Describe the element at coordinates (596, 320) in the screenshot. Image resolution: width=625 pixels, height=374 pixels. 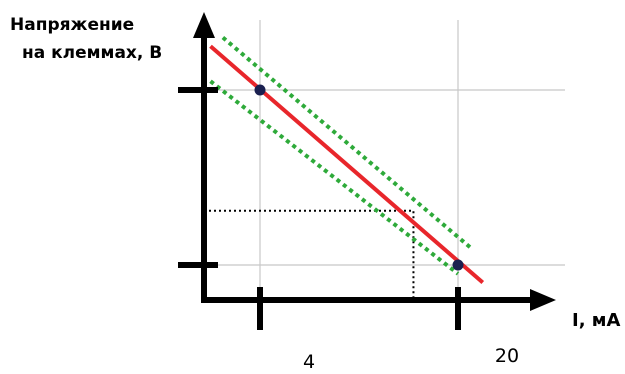
I see `x-axis-label: I, мА` at that location.